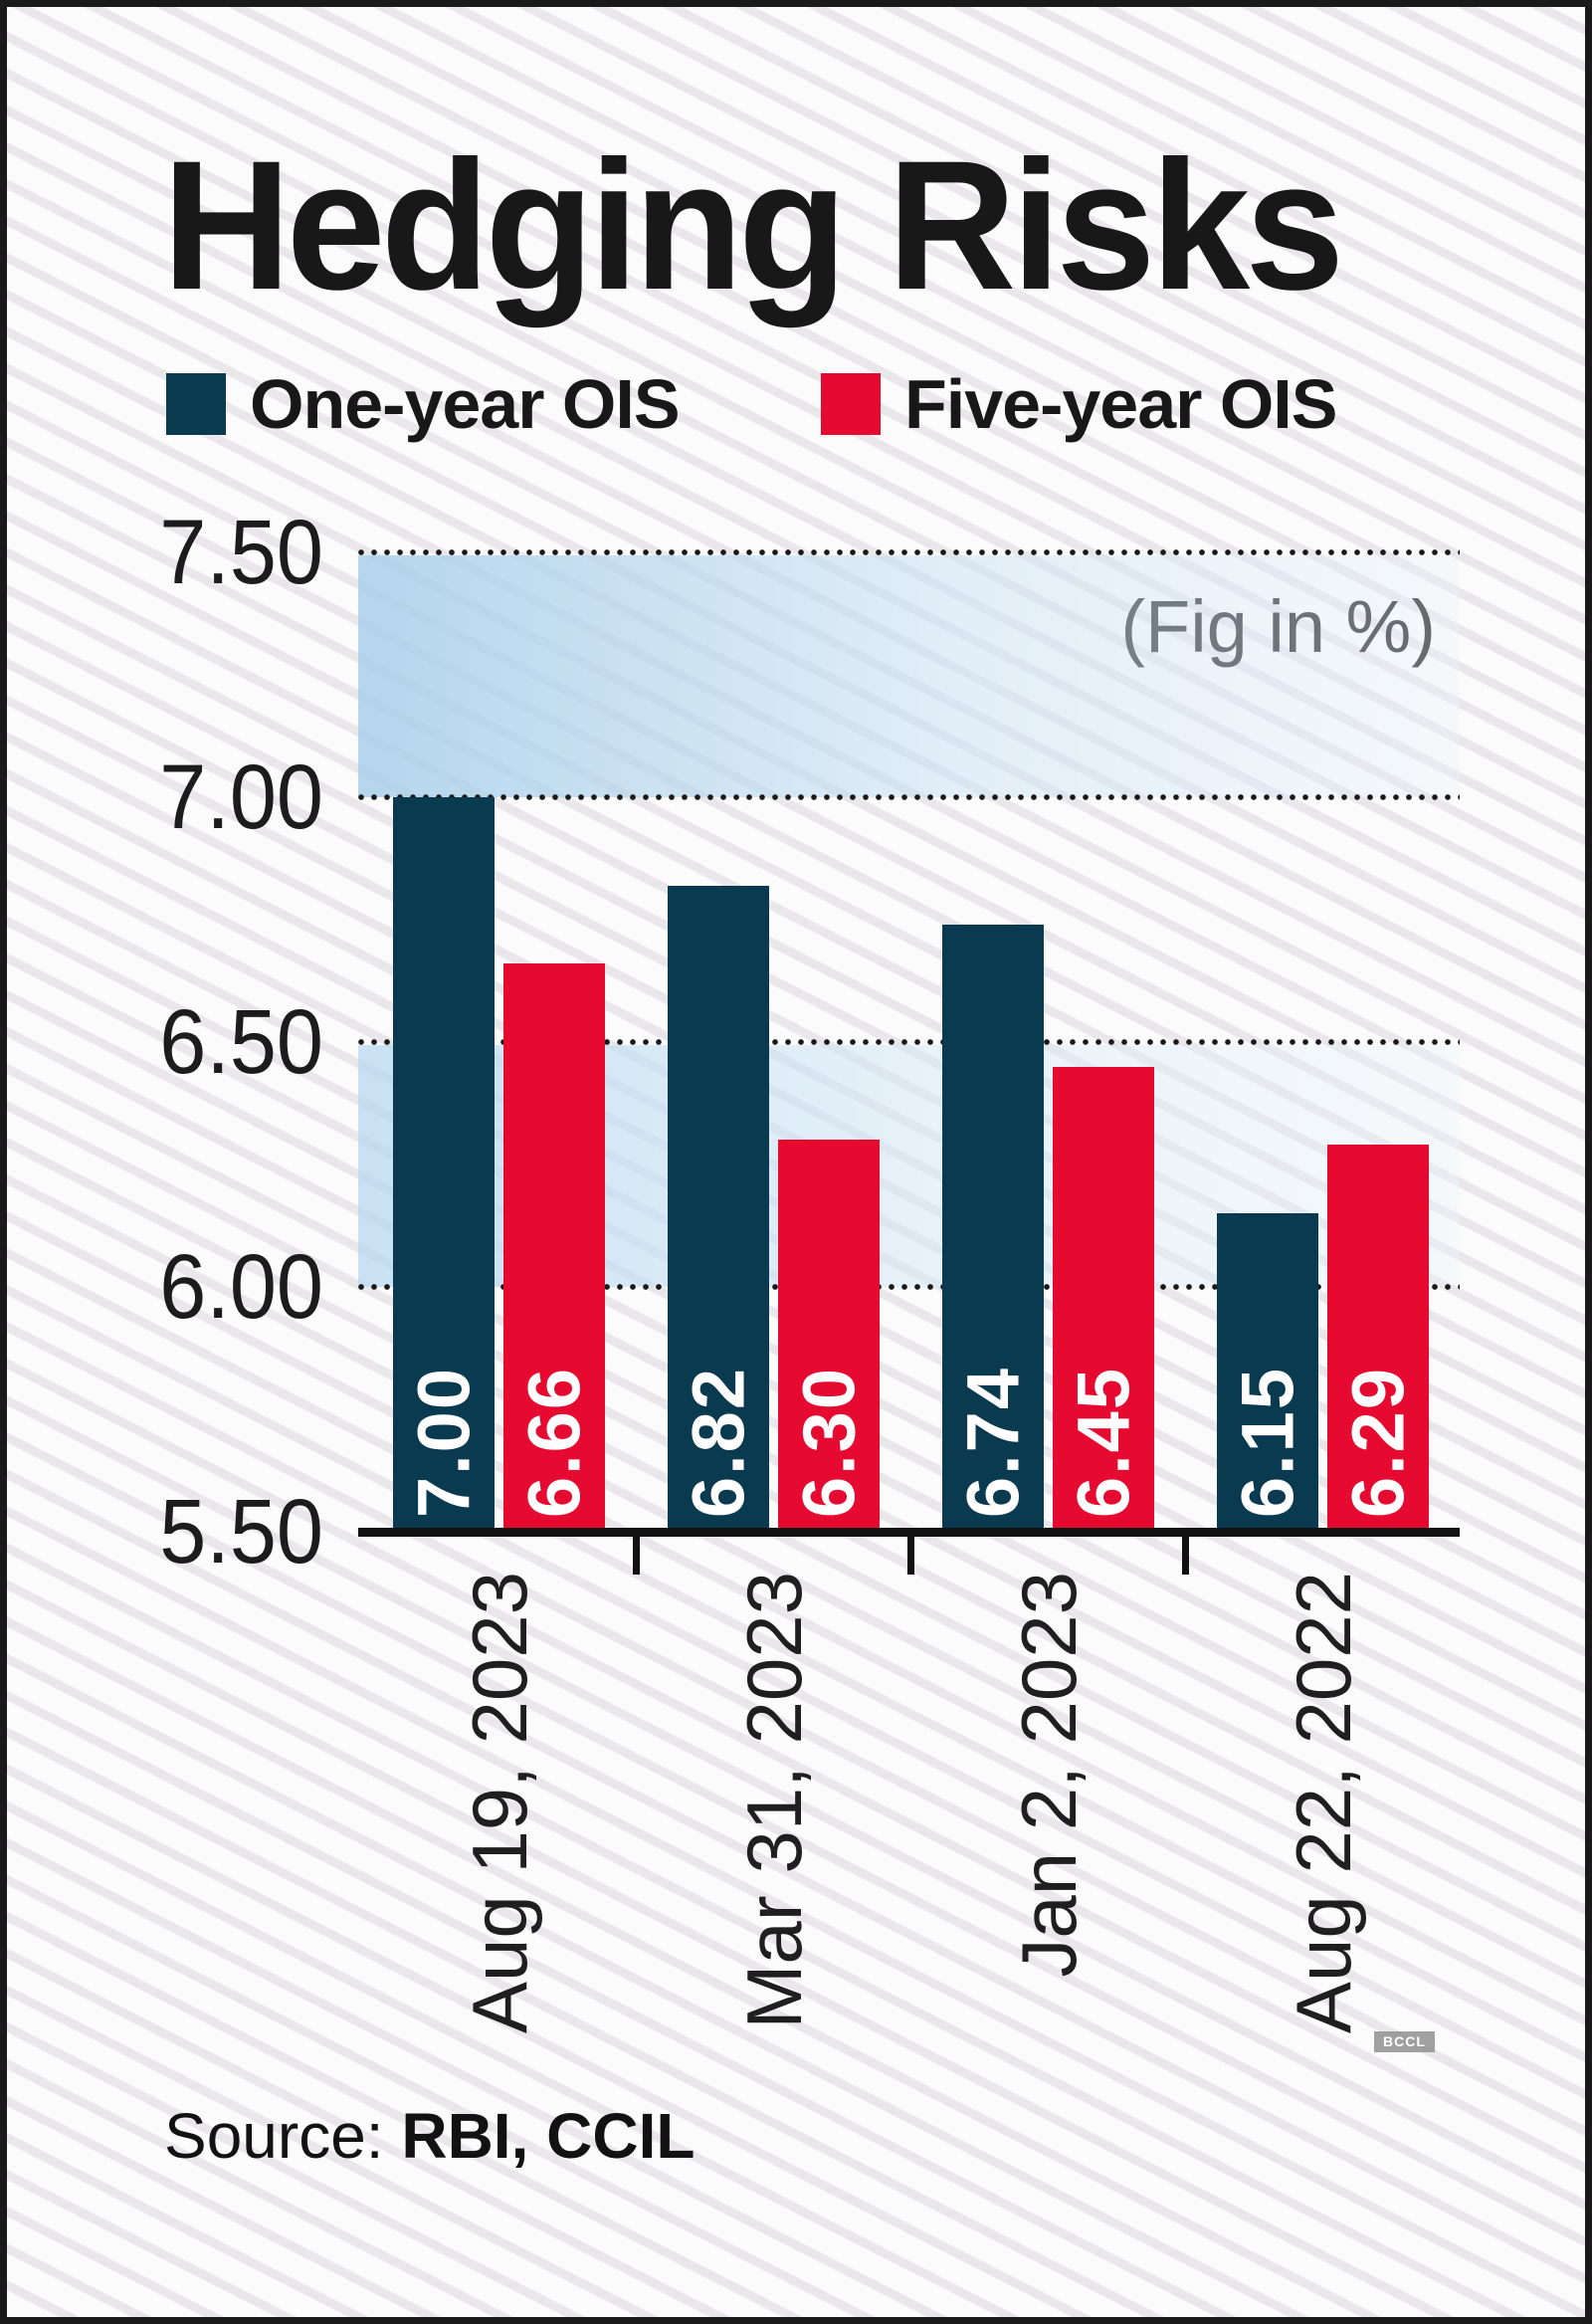  I want to click on bar-value-label: 6.66, so click(554, 1442).